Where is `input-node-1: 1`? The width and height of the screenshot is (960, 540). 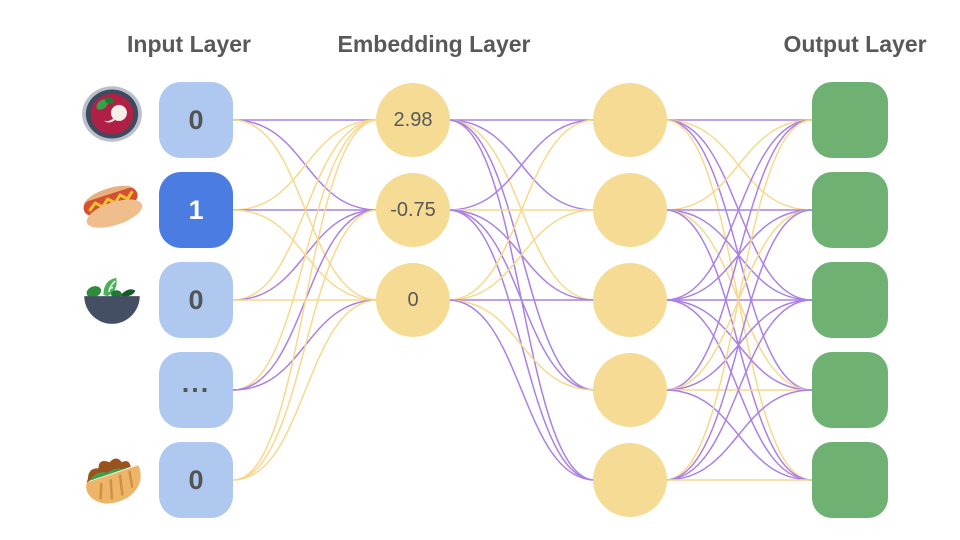
input-node-1: 1 is located at coordinates (196, 210).